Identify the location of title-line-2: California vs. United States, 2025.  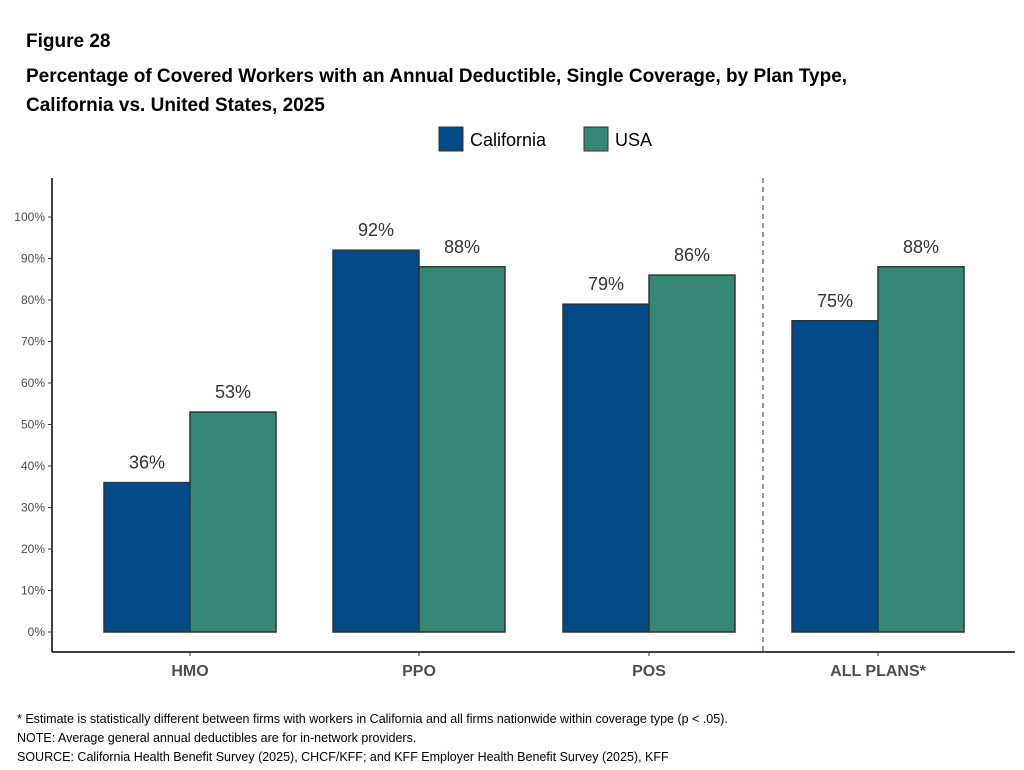
(175, 105).